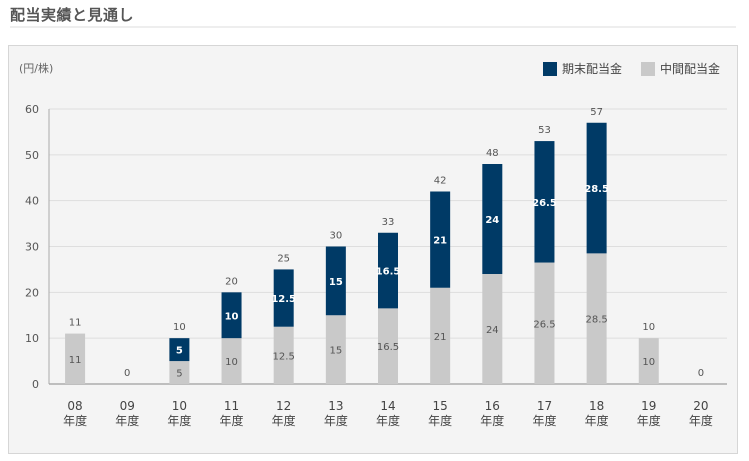  Describe the element at coordinates (127, 406) in the screenshot. I see `x-tick-label-year: 09` at that location.